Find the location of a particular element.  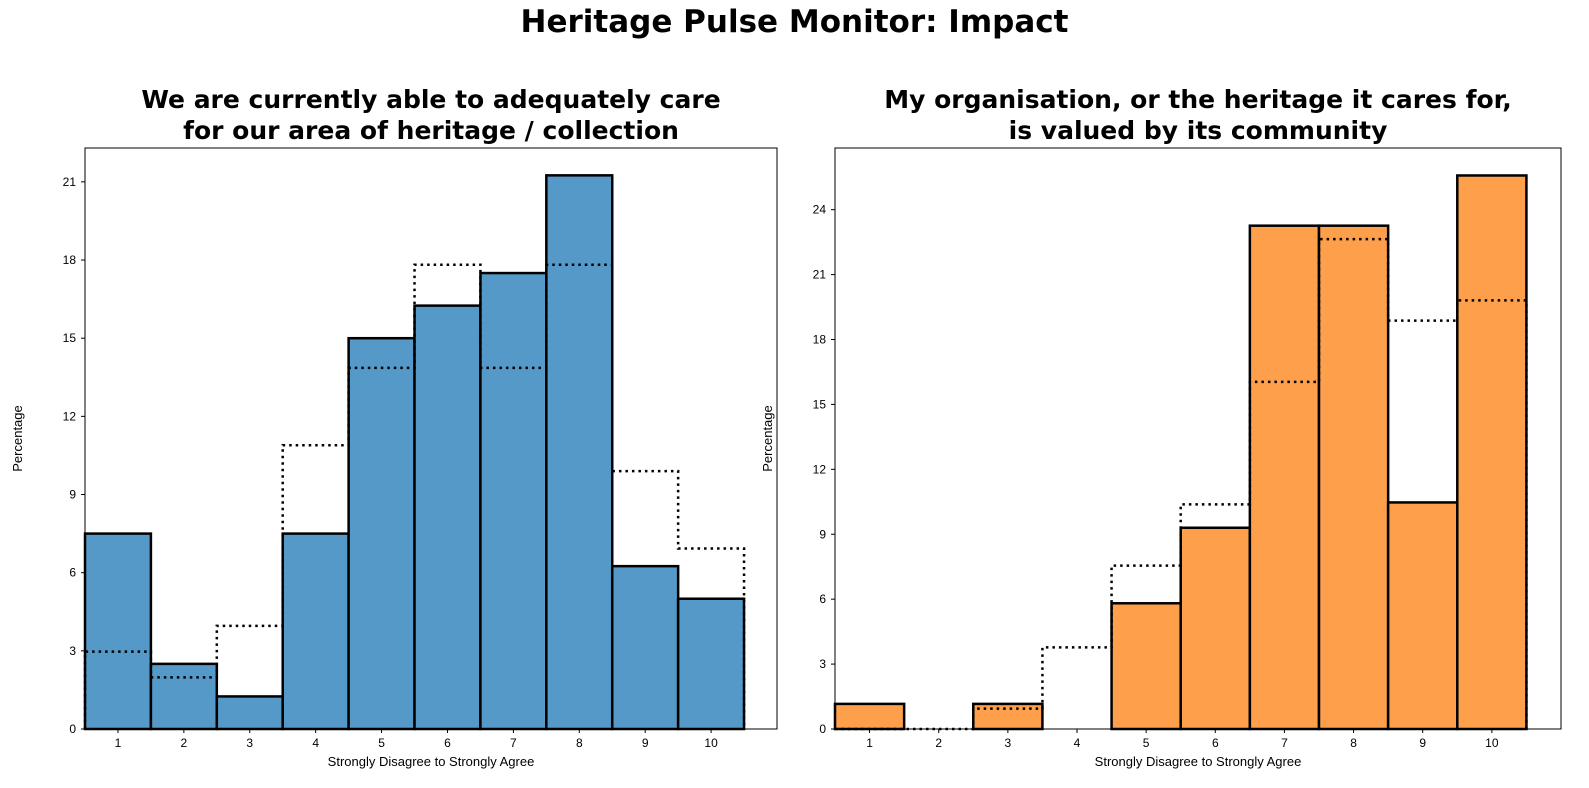

chart-2-ylabel: Percentage is located at coordinates (767, 438).